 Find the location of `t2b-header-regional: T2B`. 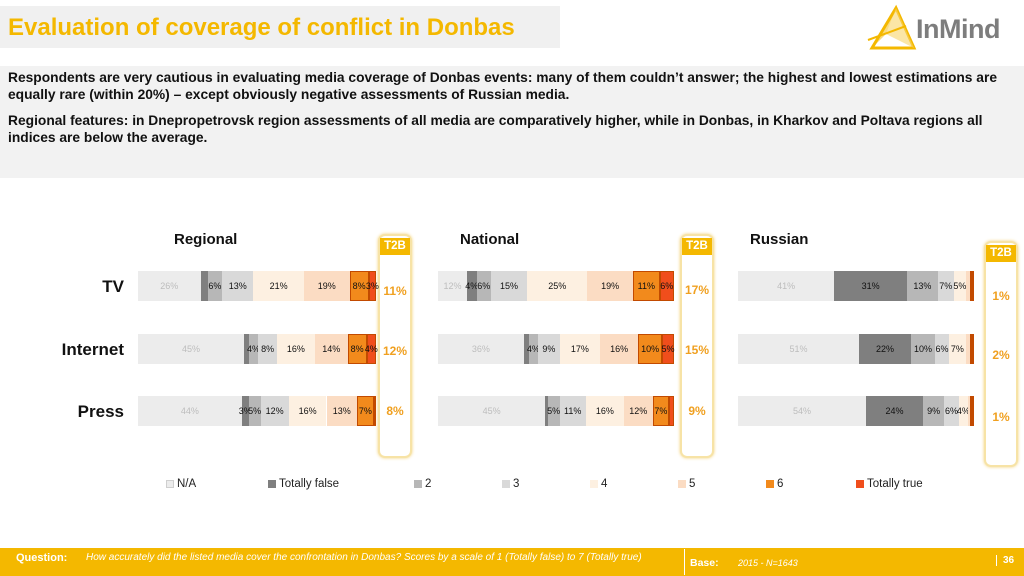

t2b-header-regional: T2B is located at coordinates (395, 246).